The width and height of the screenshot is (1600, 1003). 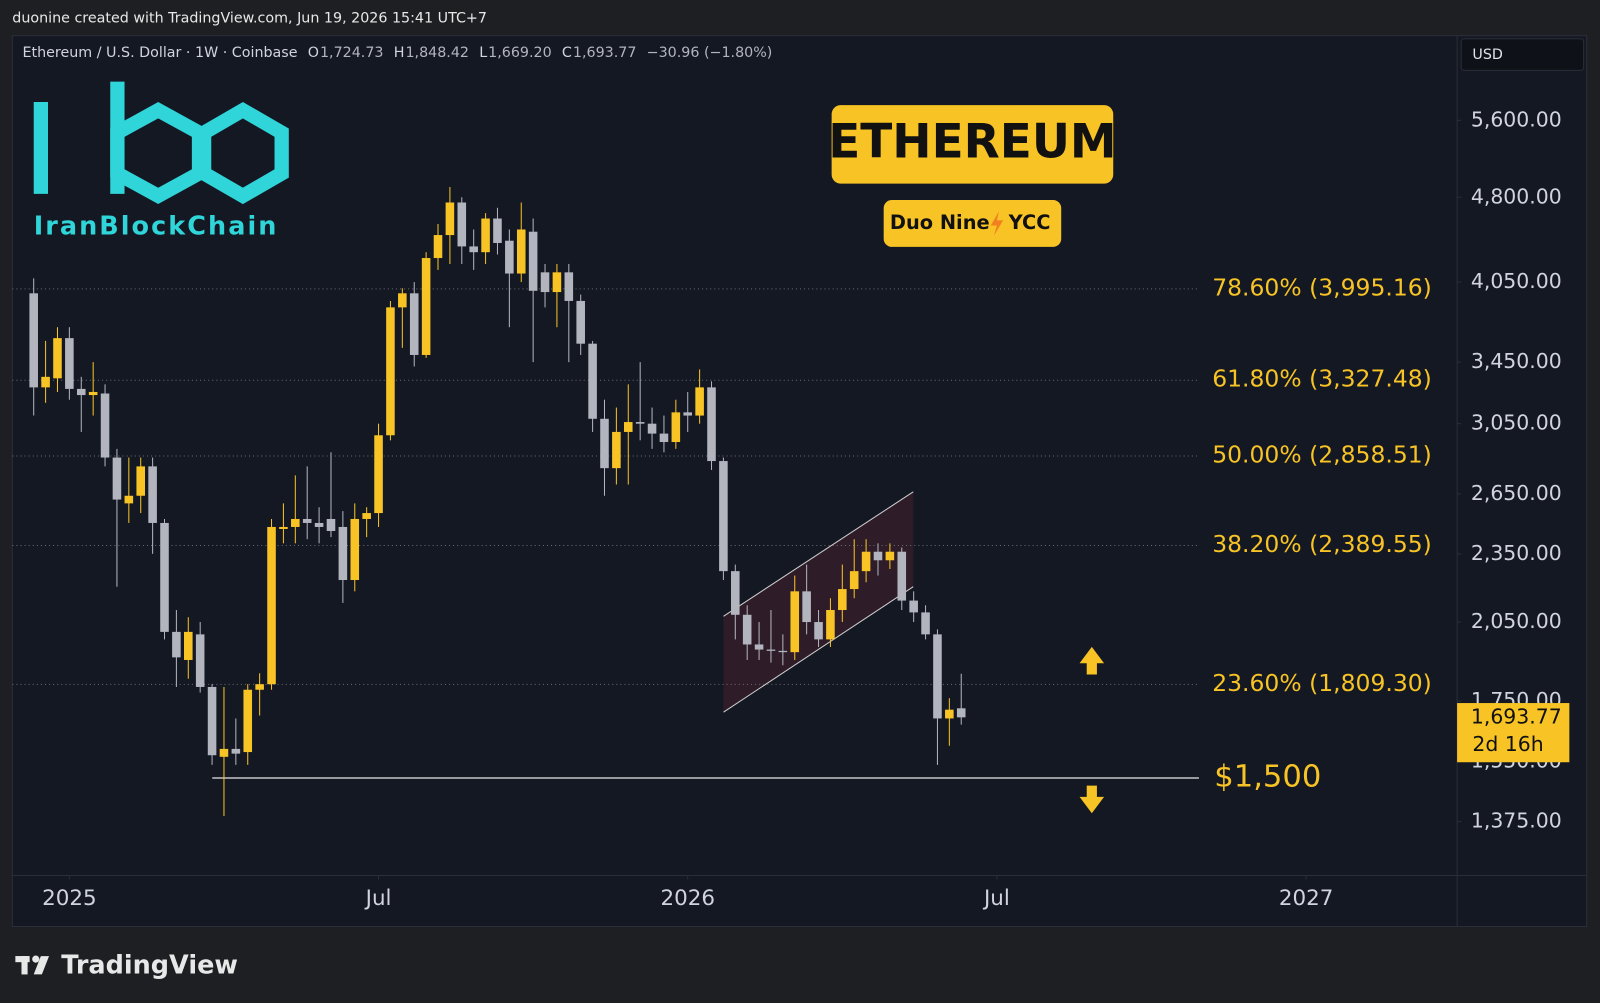 I want to click on y-tick-label: 2,050.00, so click(x=1516, y=621).